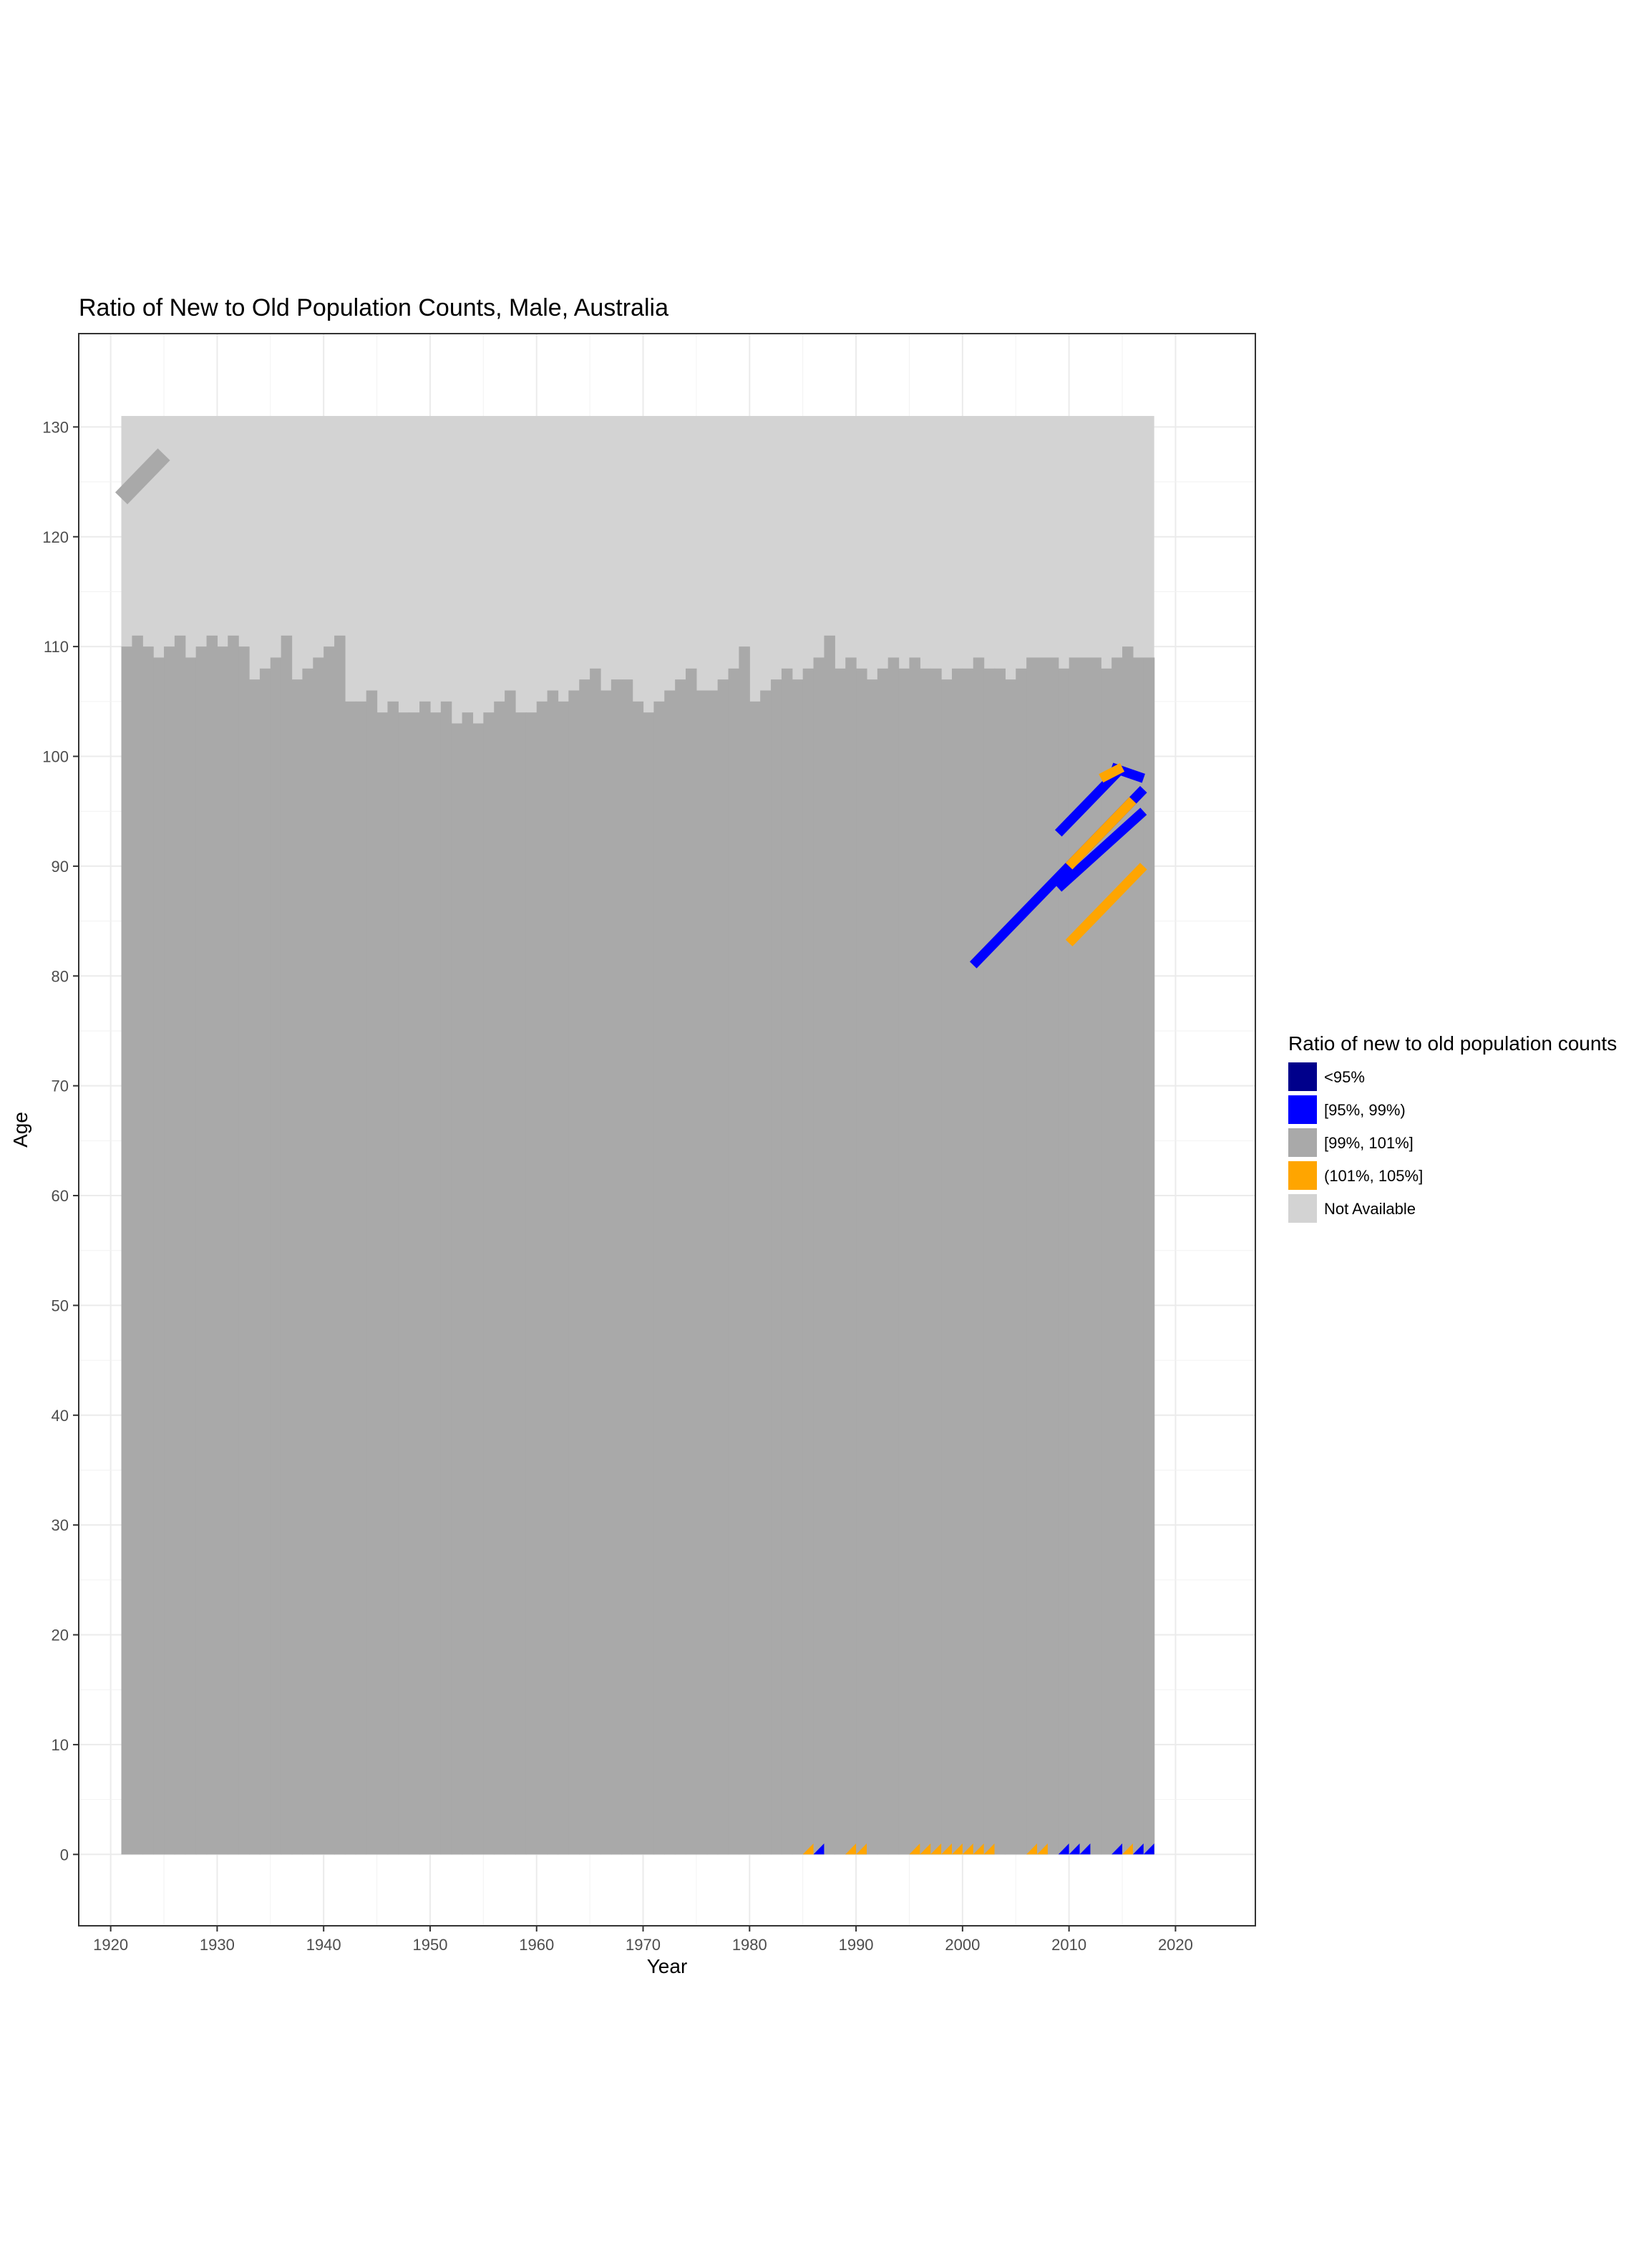 This screenshot has height=2268, width=1649. I want to click on data-column-1970, so click(649, 1283).